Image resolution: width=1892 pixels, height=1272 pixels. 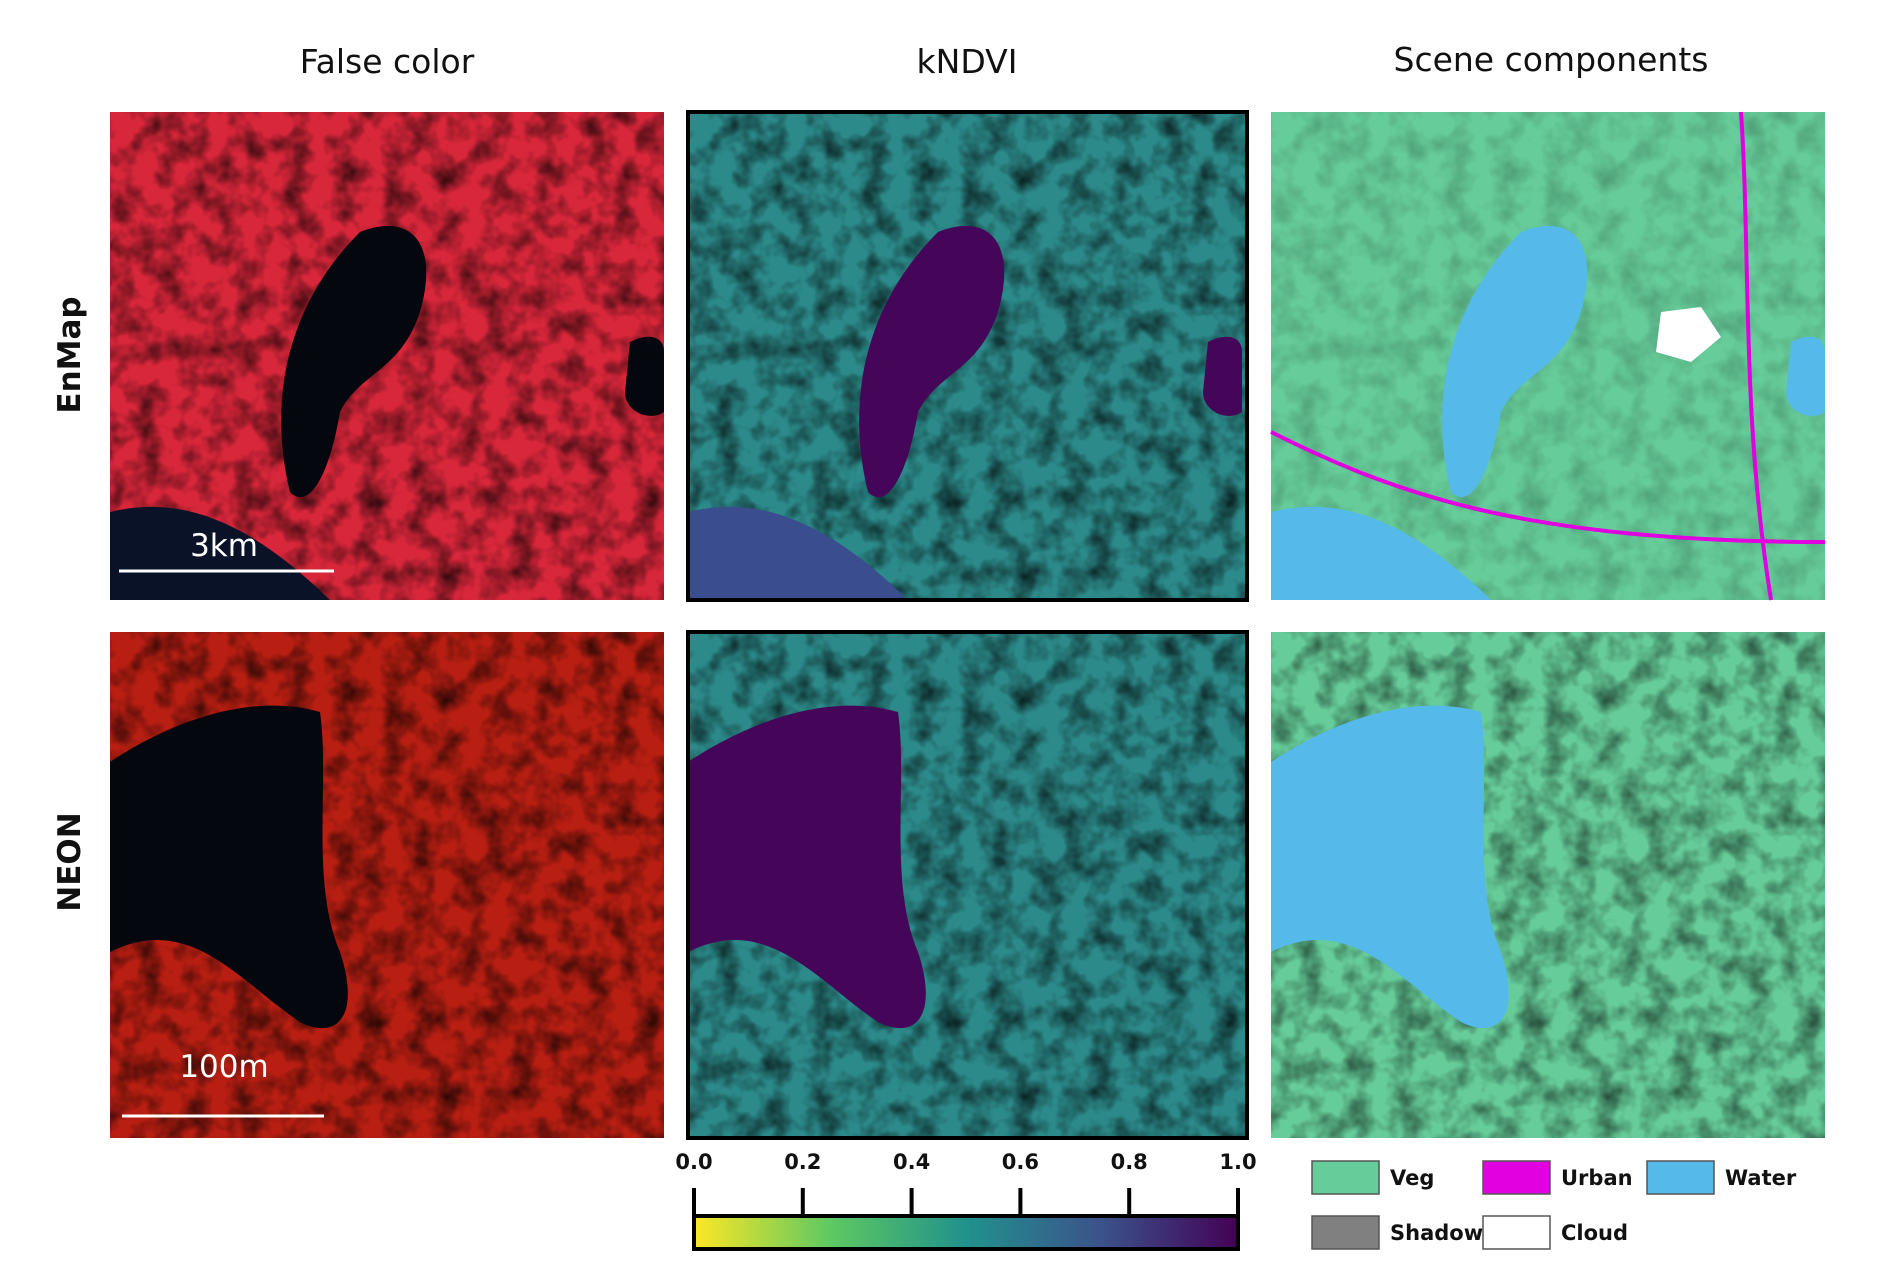 I want to click on colorbar-tick-label: 0.8, so click(x=1129, y=1162).